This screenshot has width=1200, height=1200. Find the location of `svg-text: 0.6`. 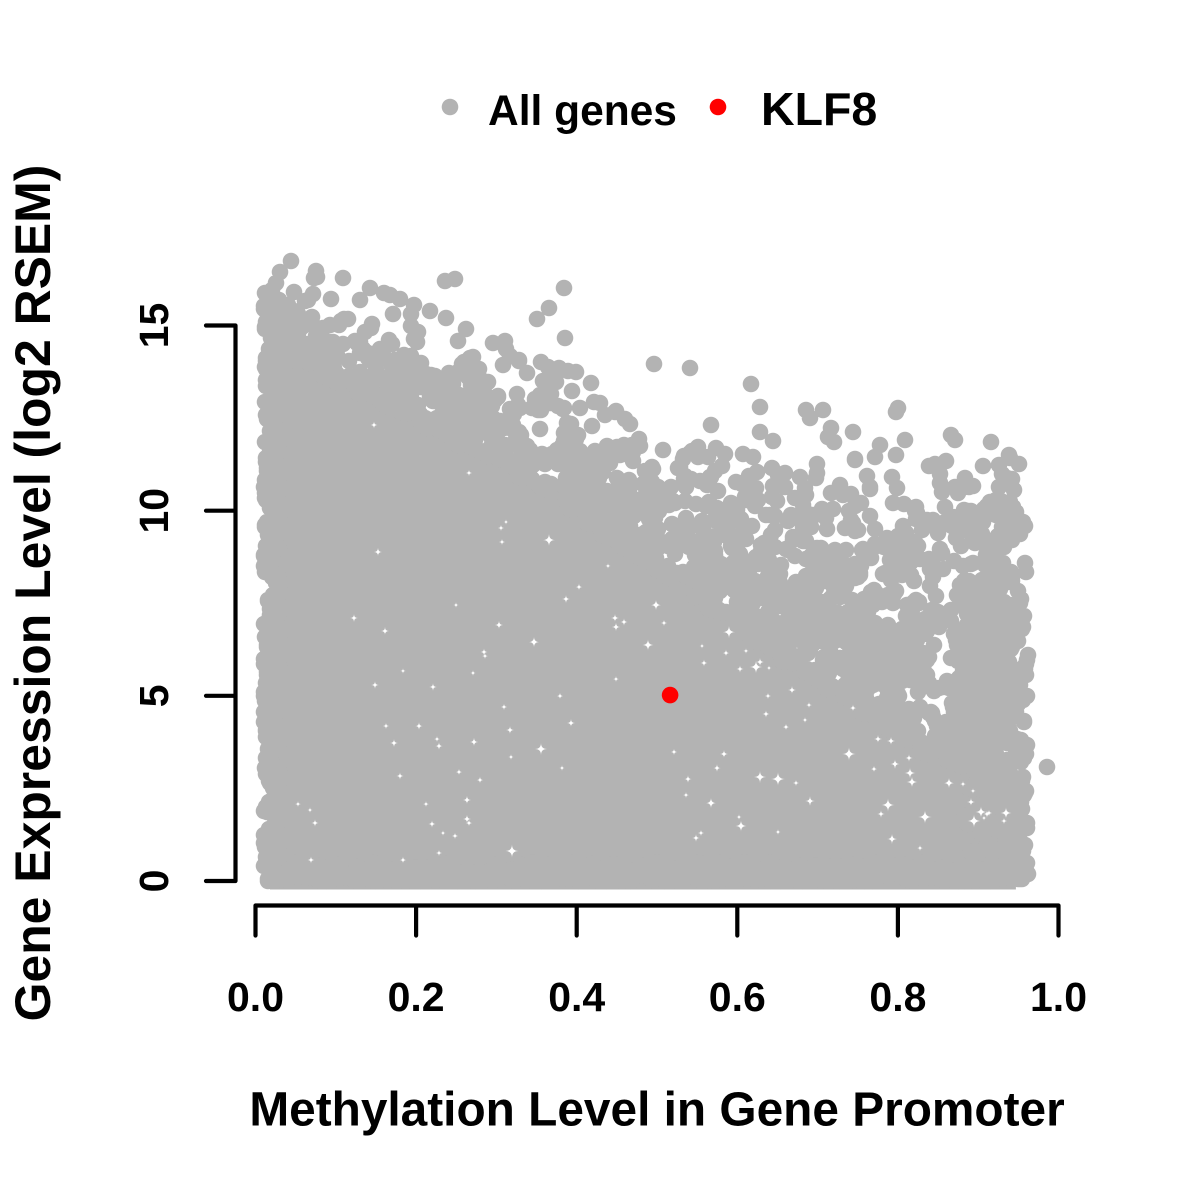

svg-text: 0.6 is located at coordinates (737, 997).